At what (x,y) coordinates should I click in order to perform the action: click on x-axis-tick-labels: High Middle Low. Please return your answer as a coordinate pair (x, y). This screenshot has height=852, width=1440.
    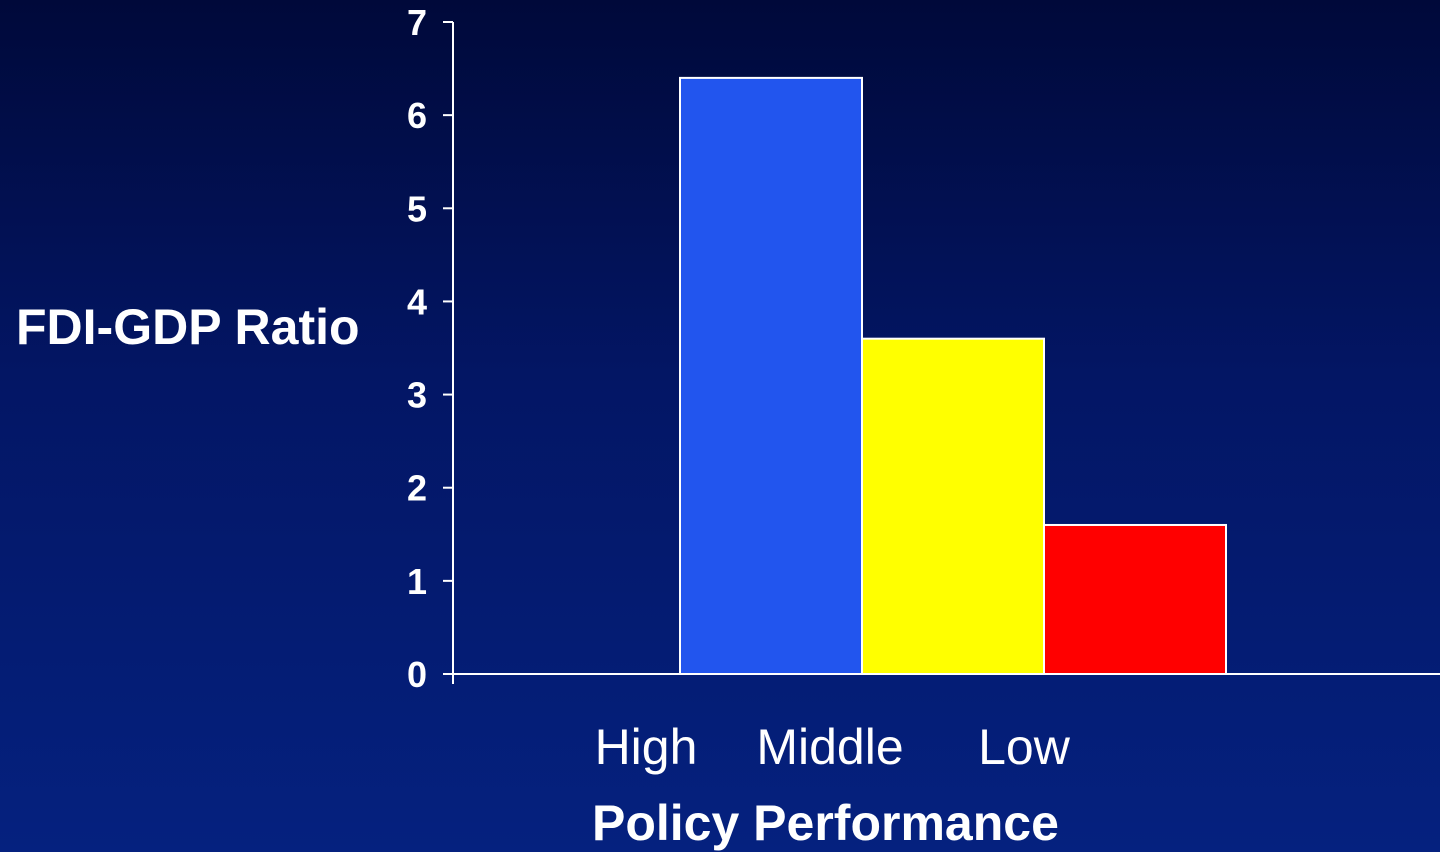
    Looking at the image, I should click on (833, 747).